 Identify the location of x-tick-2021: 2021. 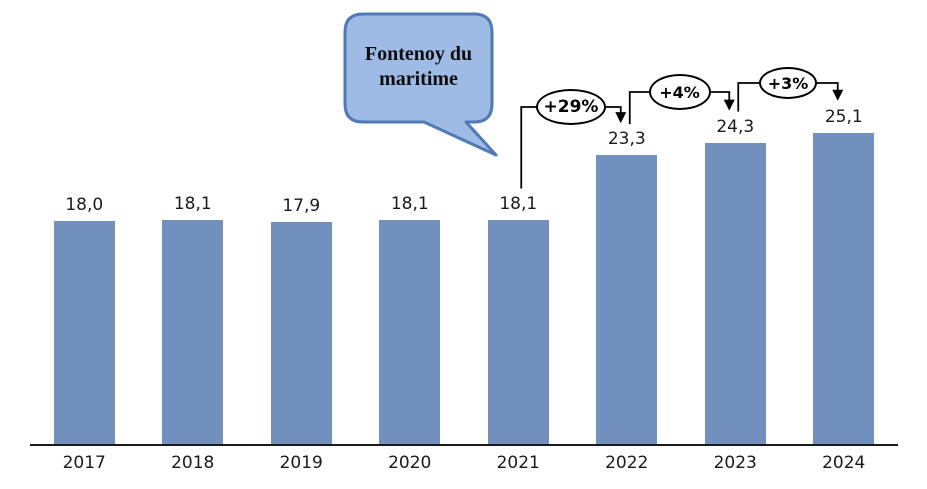
(518, 463).